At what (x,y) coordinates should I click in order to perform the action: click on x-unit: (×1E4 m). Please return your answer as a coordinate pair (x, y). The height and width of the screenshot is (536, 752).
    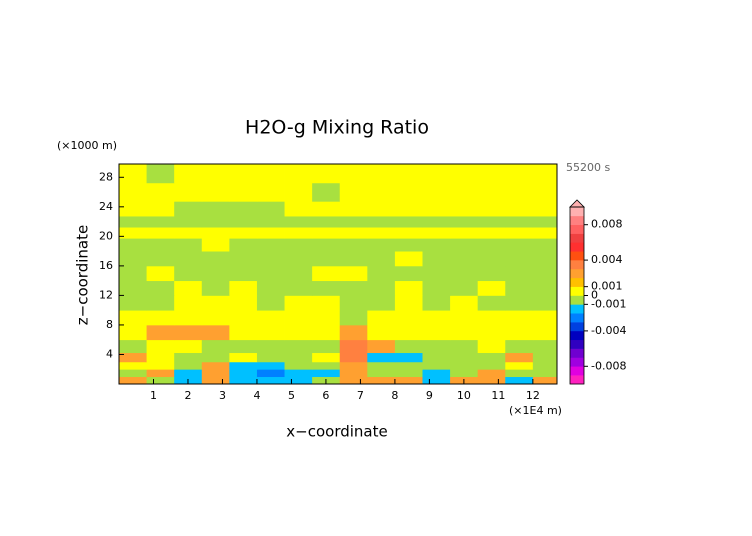
    Looking at the image, I should click on (535, 410).